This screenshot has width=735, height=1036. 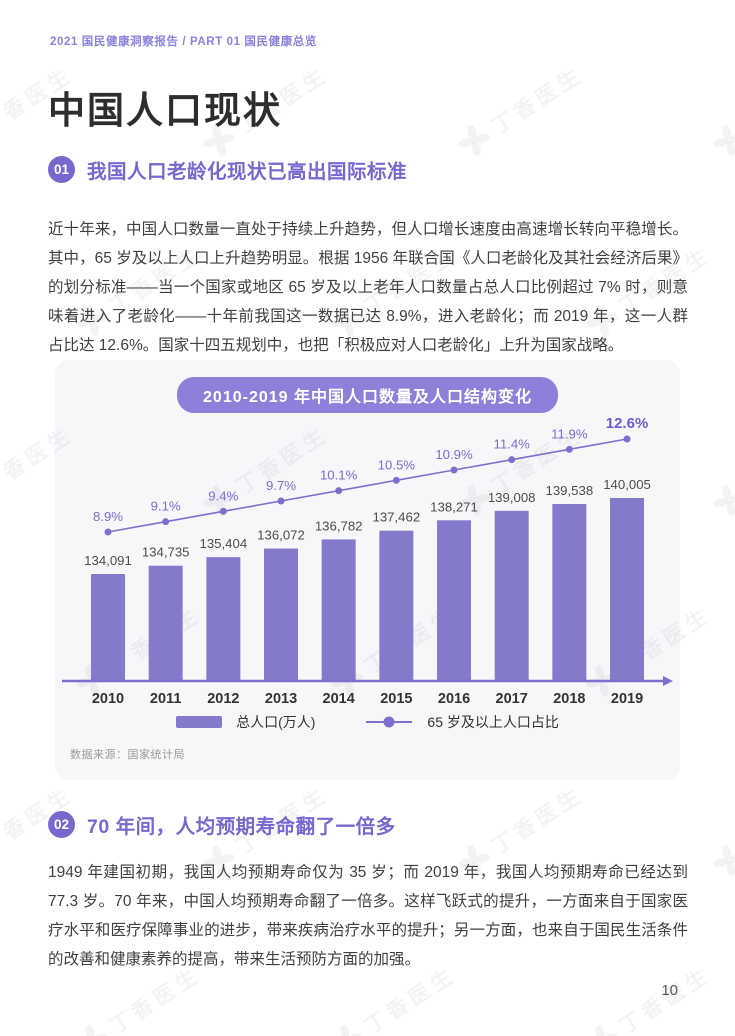 I want to click on bar-2019, so click(x=627, y=589).